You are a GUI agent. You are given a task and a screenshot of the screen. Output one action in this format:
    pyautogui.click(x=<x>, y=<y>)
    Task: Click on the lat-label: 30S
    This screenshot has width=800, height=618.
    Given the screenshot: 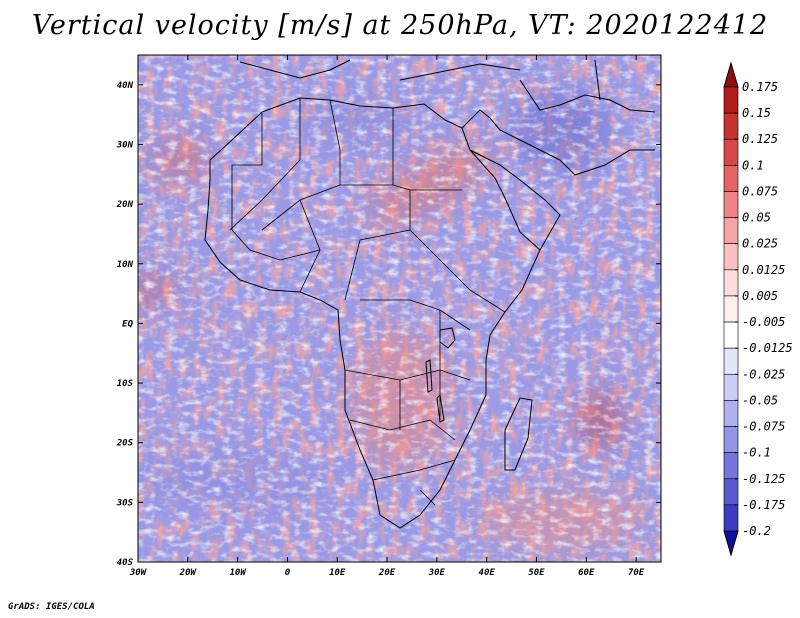 What is the action you would take?
    pyautogui.click(x=125, y=503)
    